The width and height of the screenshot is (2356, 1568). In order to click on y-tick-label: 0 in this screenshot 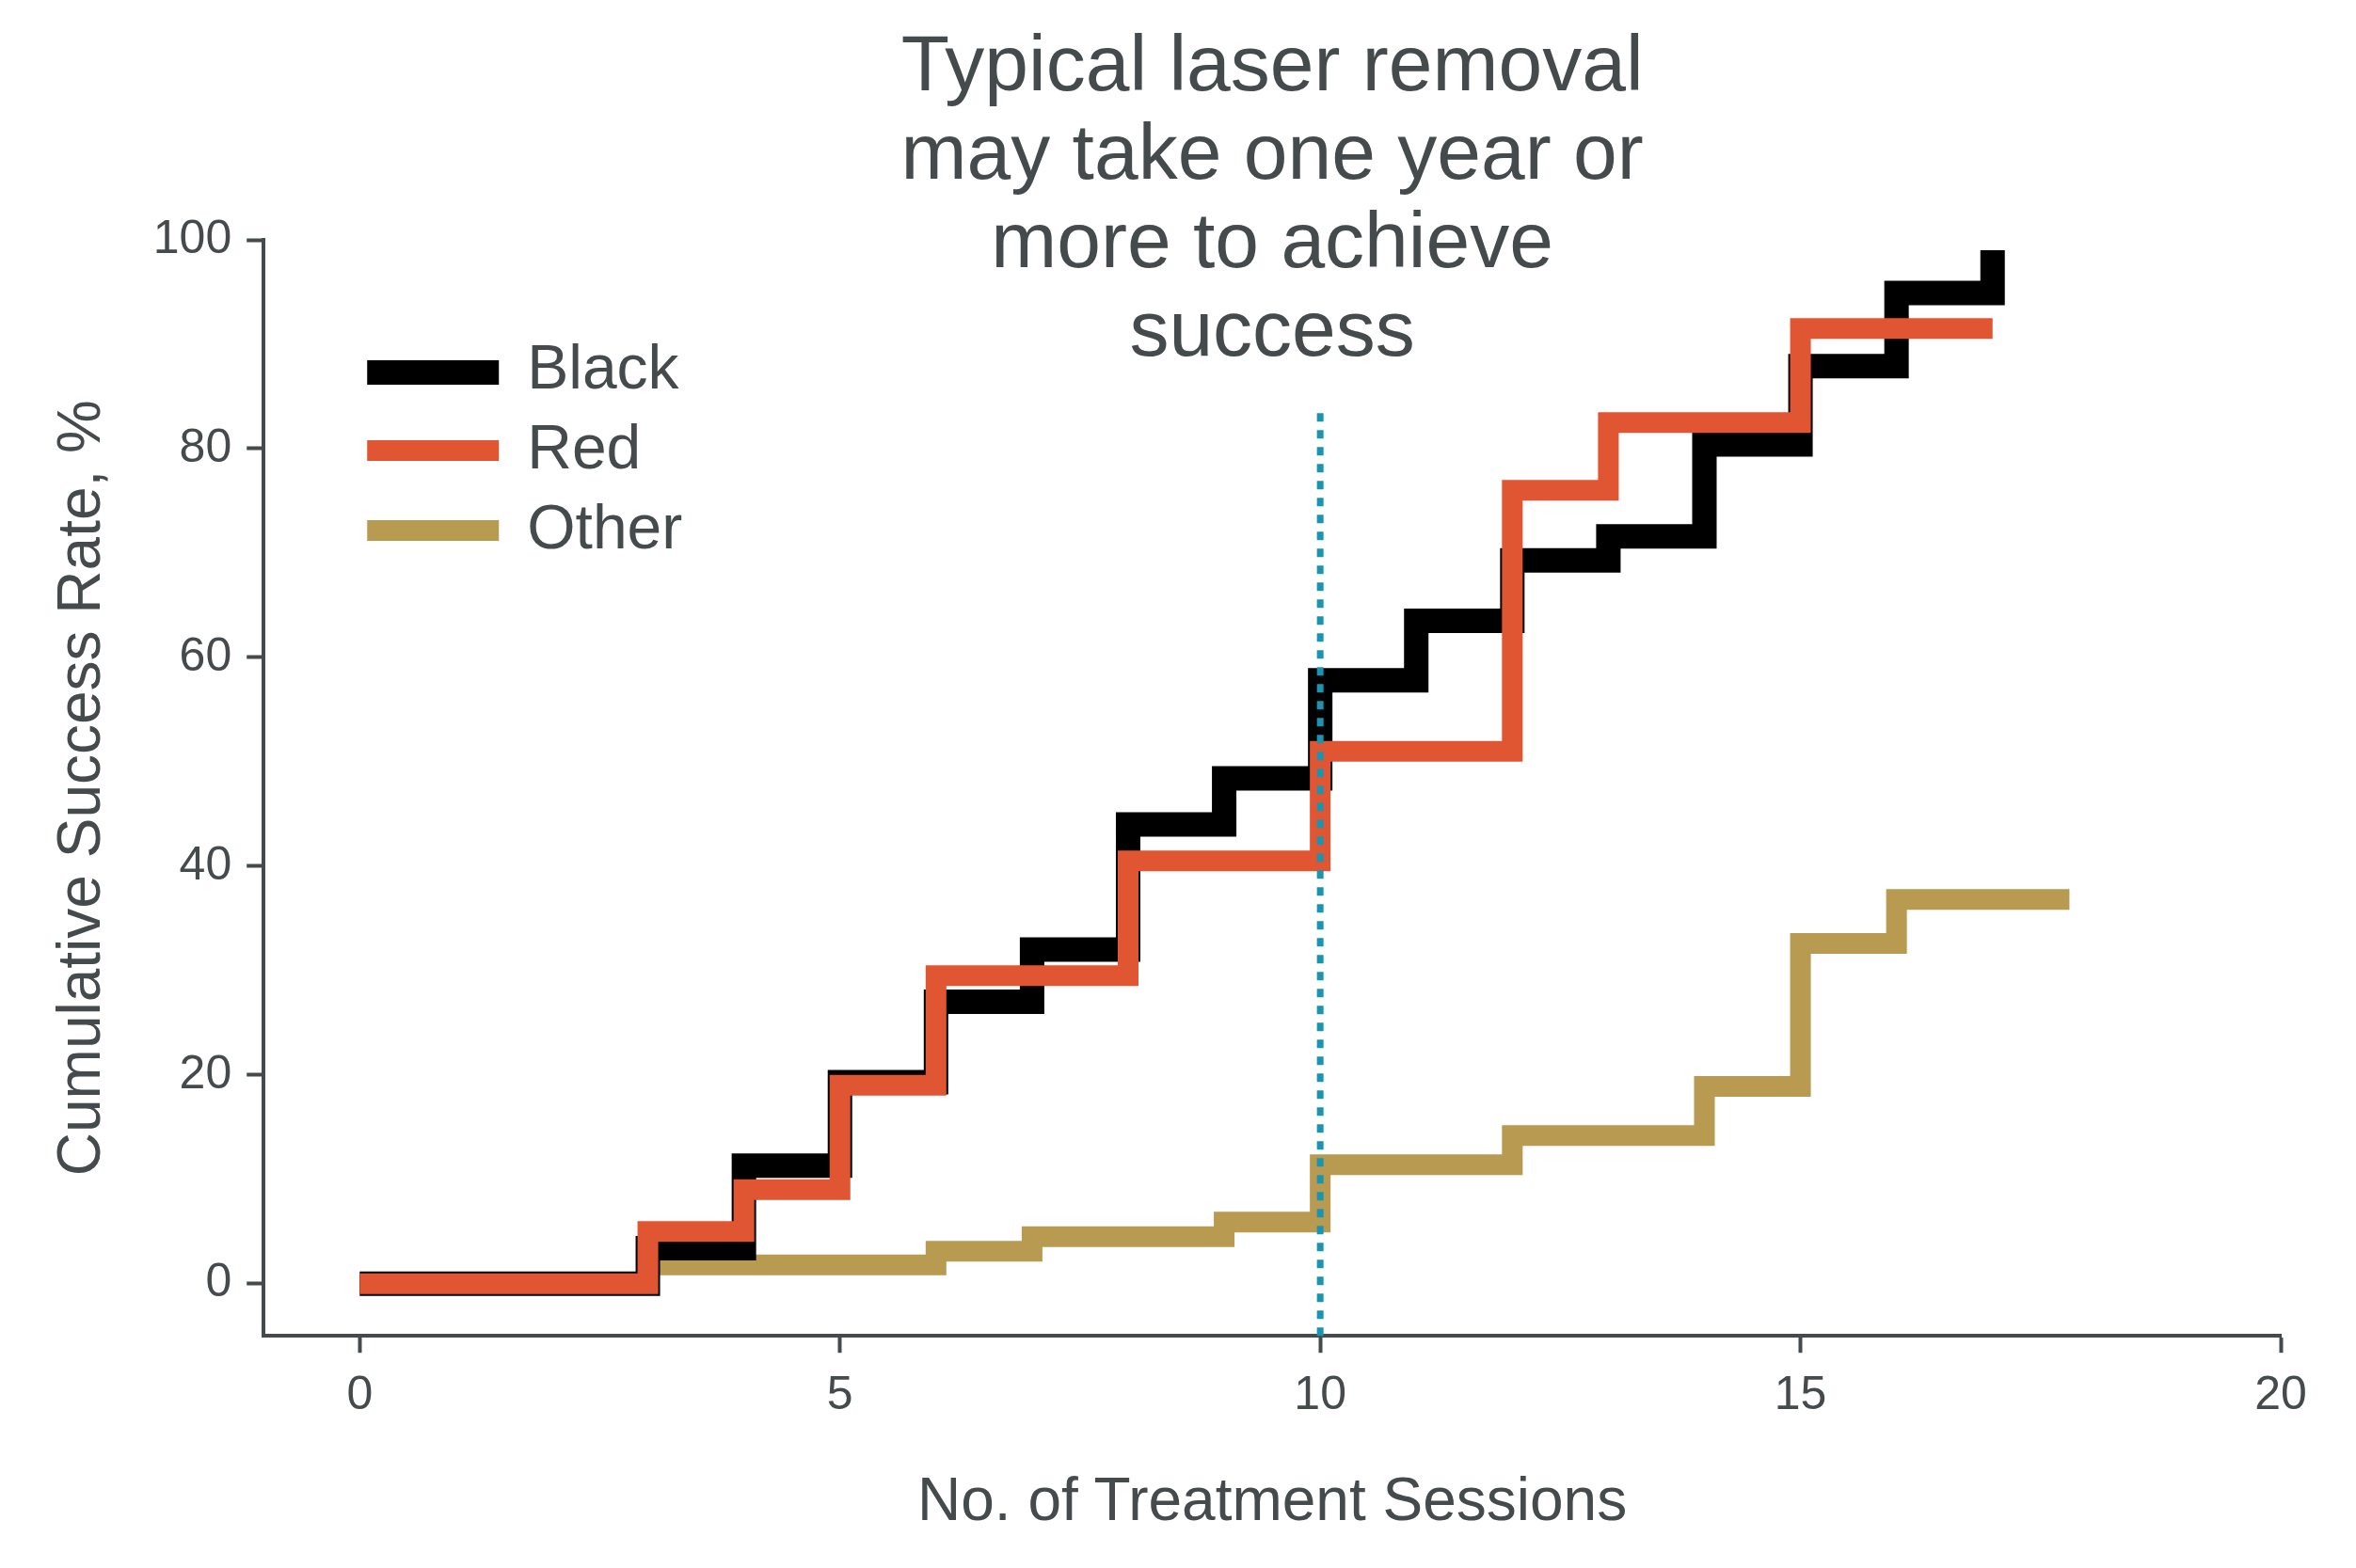, I will do `click(218, 1280)`.